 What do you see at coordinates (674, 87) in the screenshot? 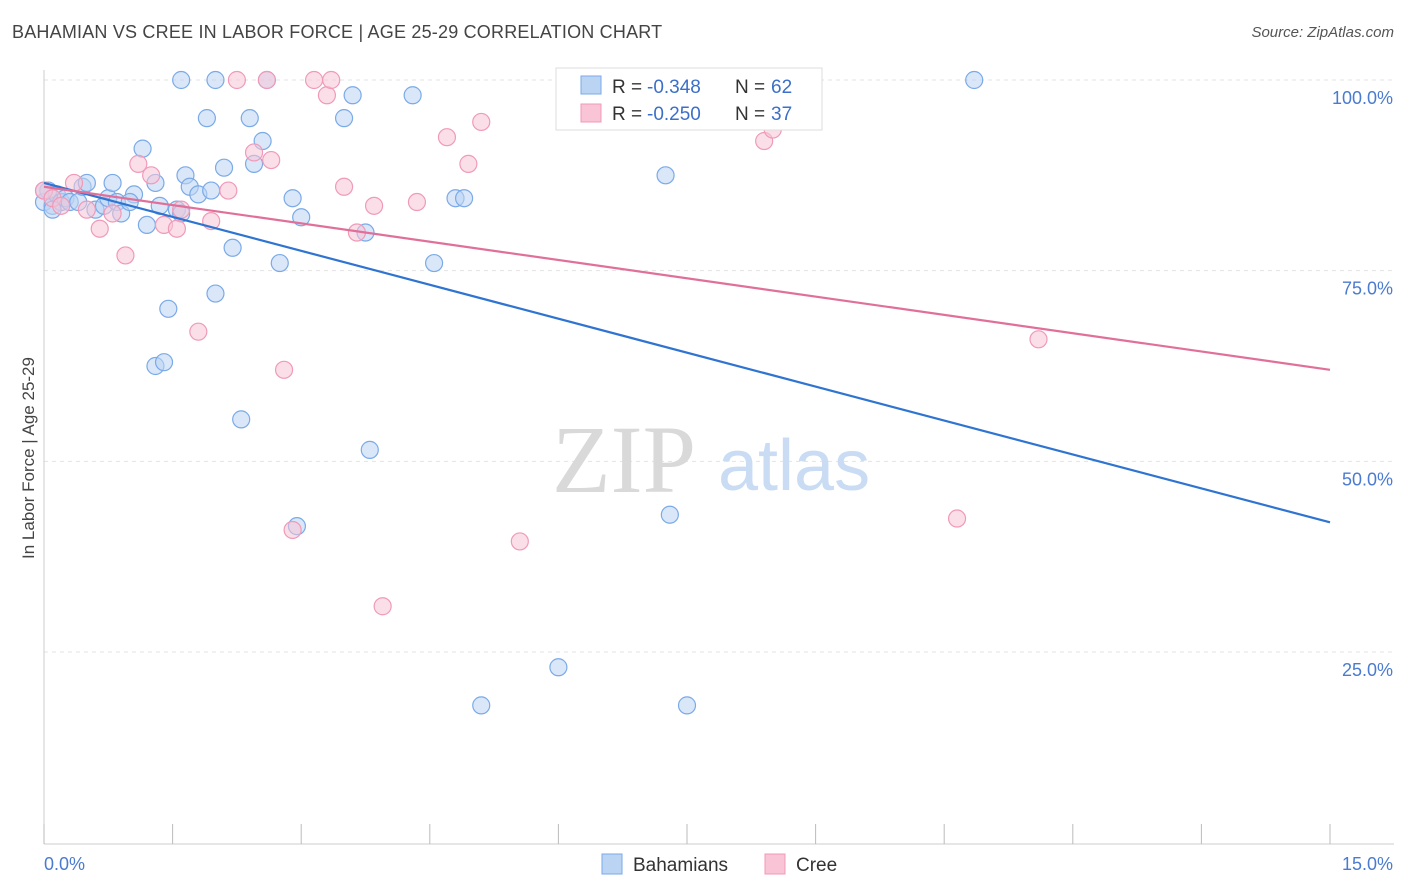
I see `legend-r-value-bahamians: -0.348` at bounding box center [674, 87].